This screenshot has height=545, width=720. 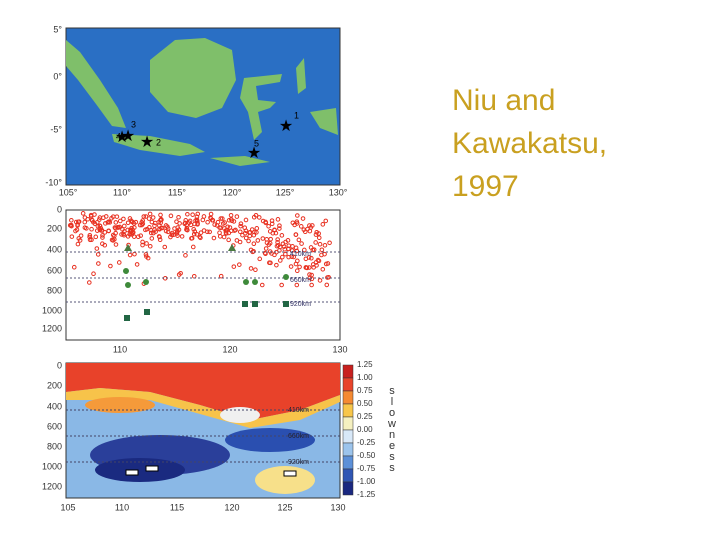 I want to click on station-label: 4, so click(x=118, y=136).